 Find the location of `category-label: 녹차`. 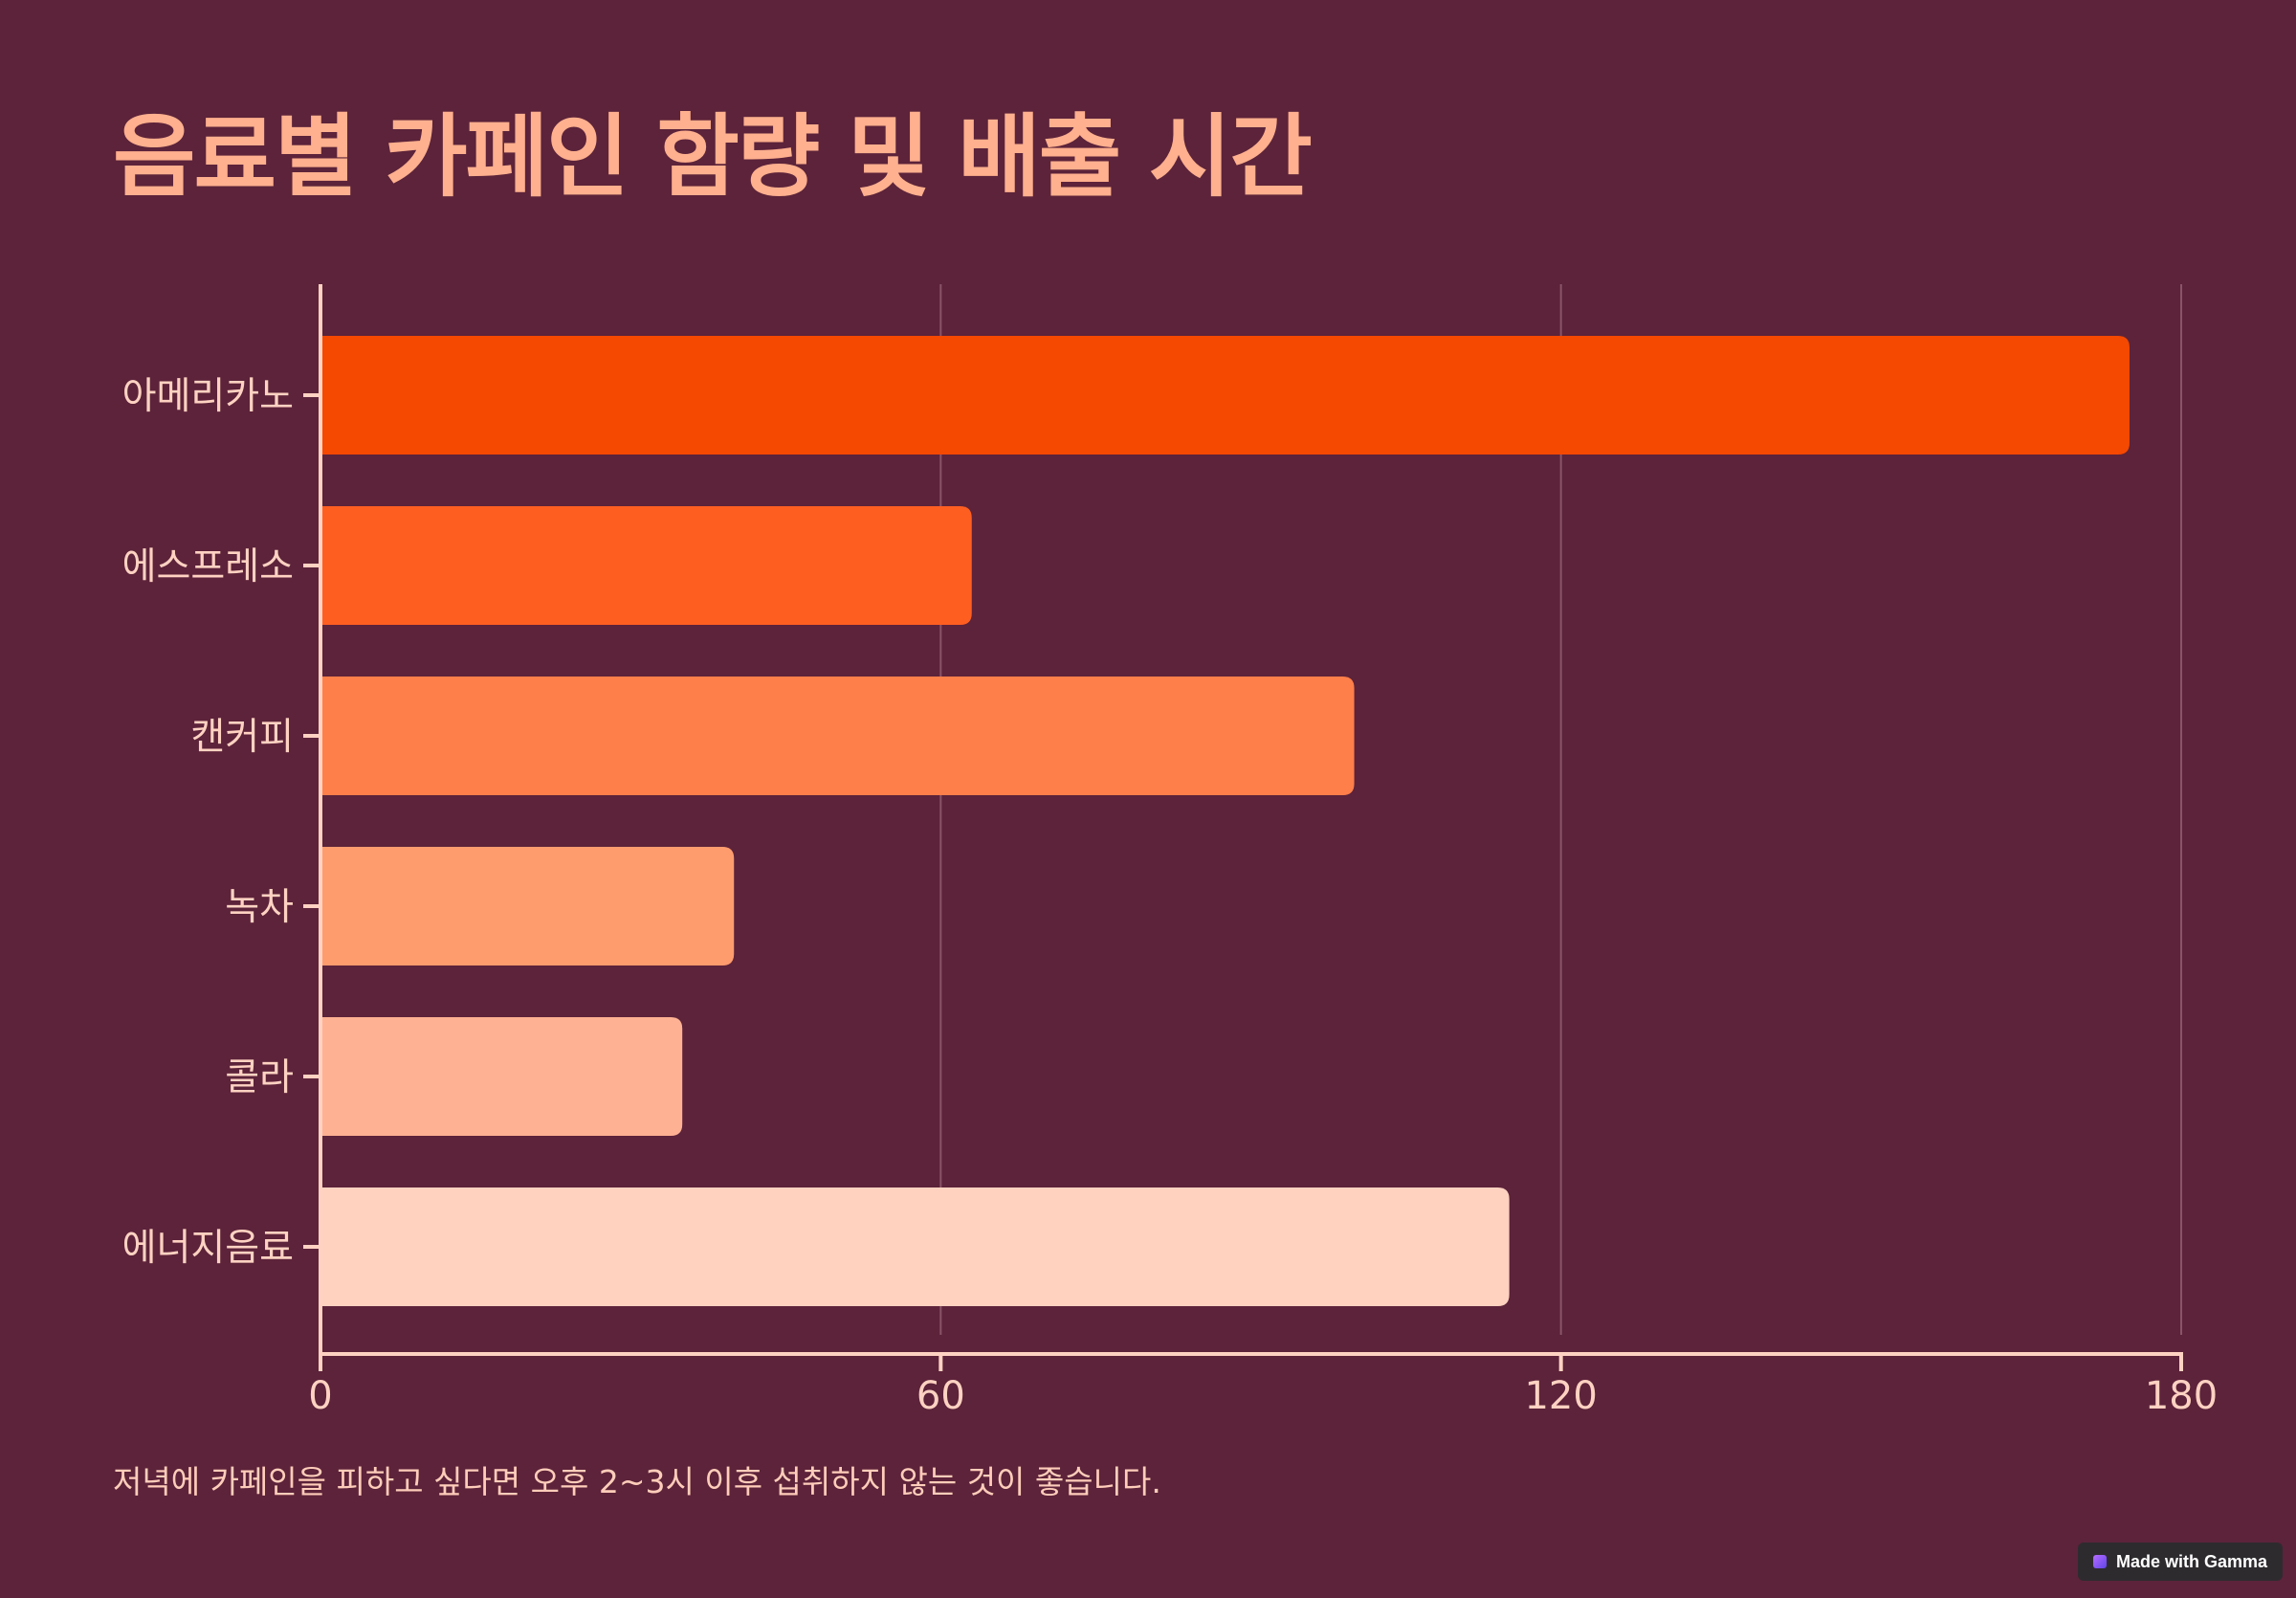

category-label: 녹차 is located at coordinates (260, 907).